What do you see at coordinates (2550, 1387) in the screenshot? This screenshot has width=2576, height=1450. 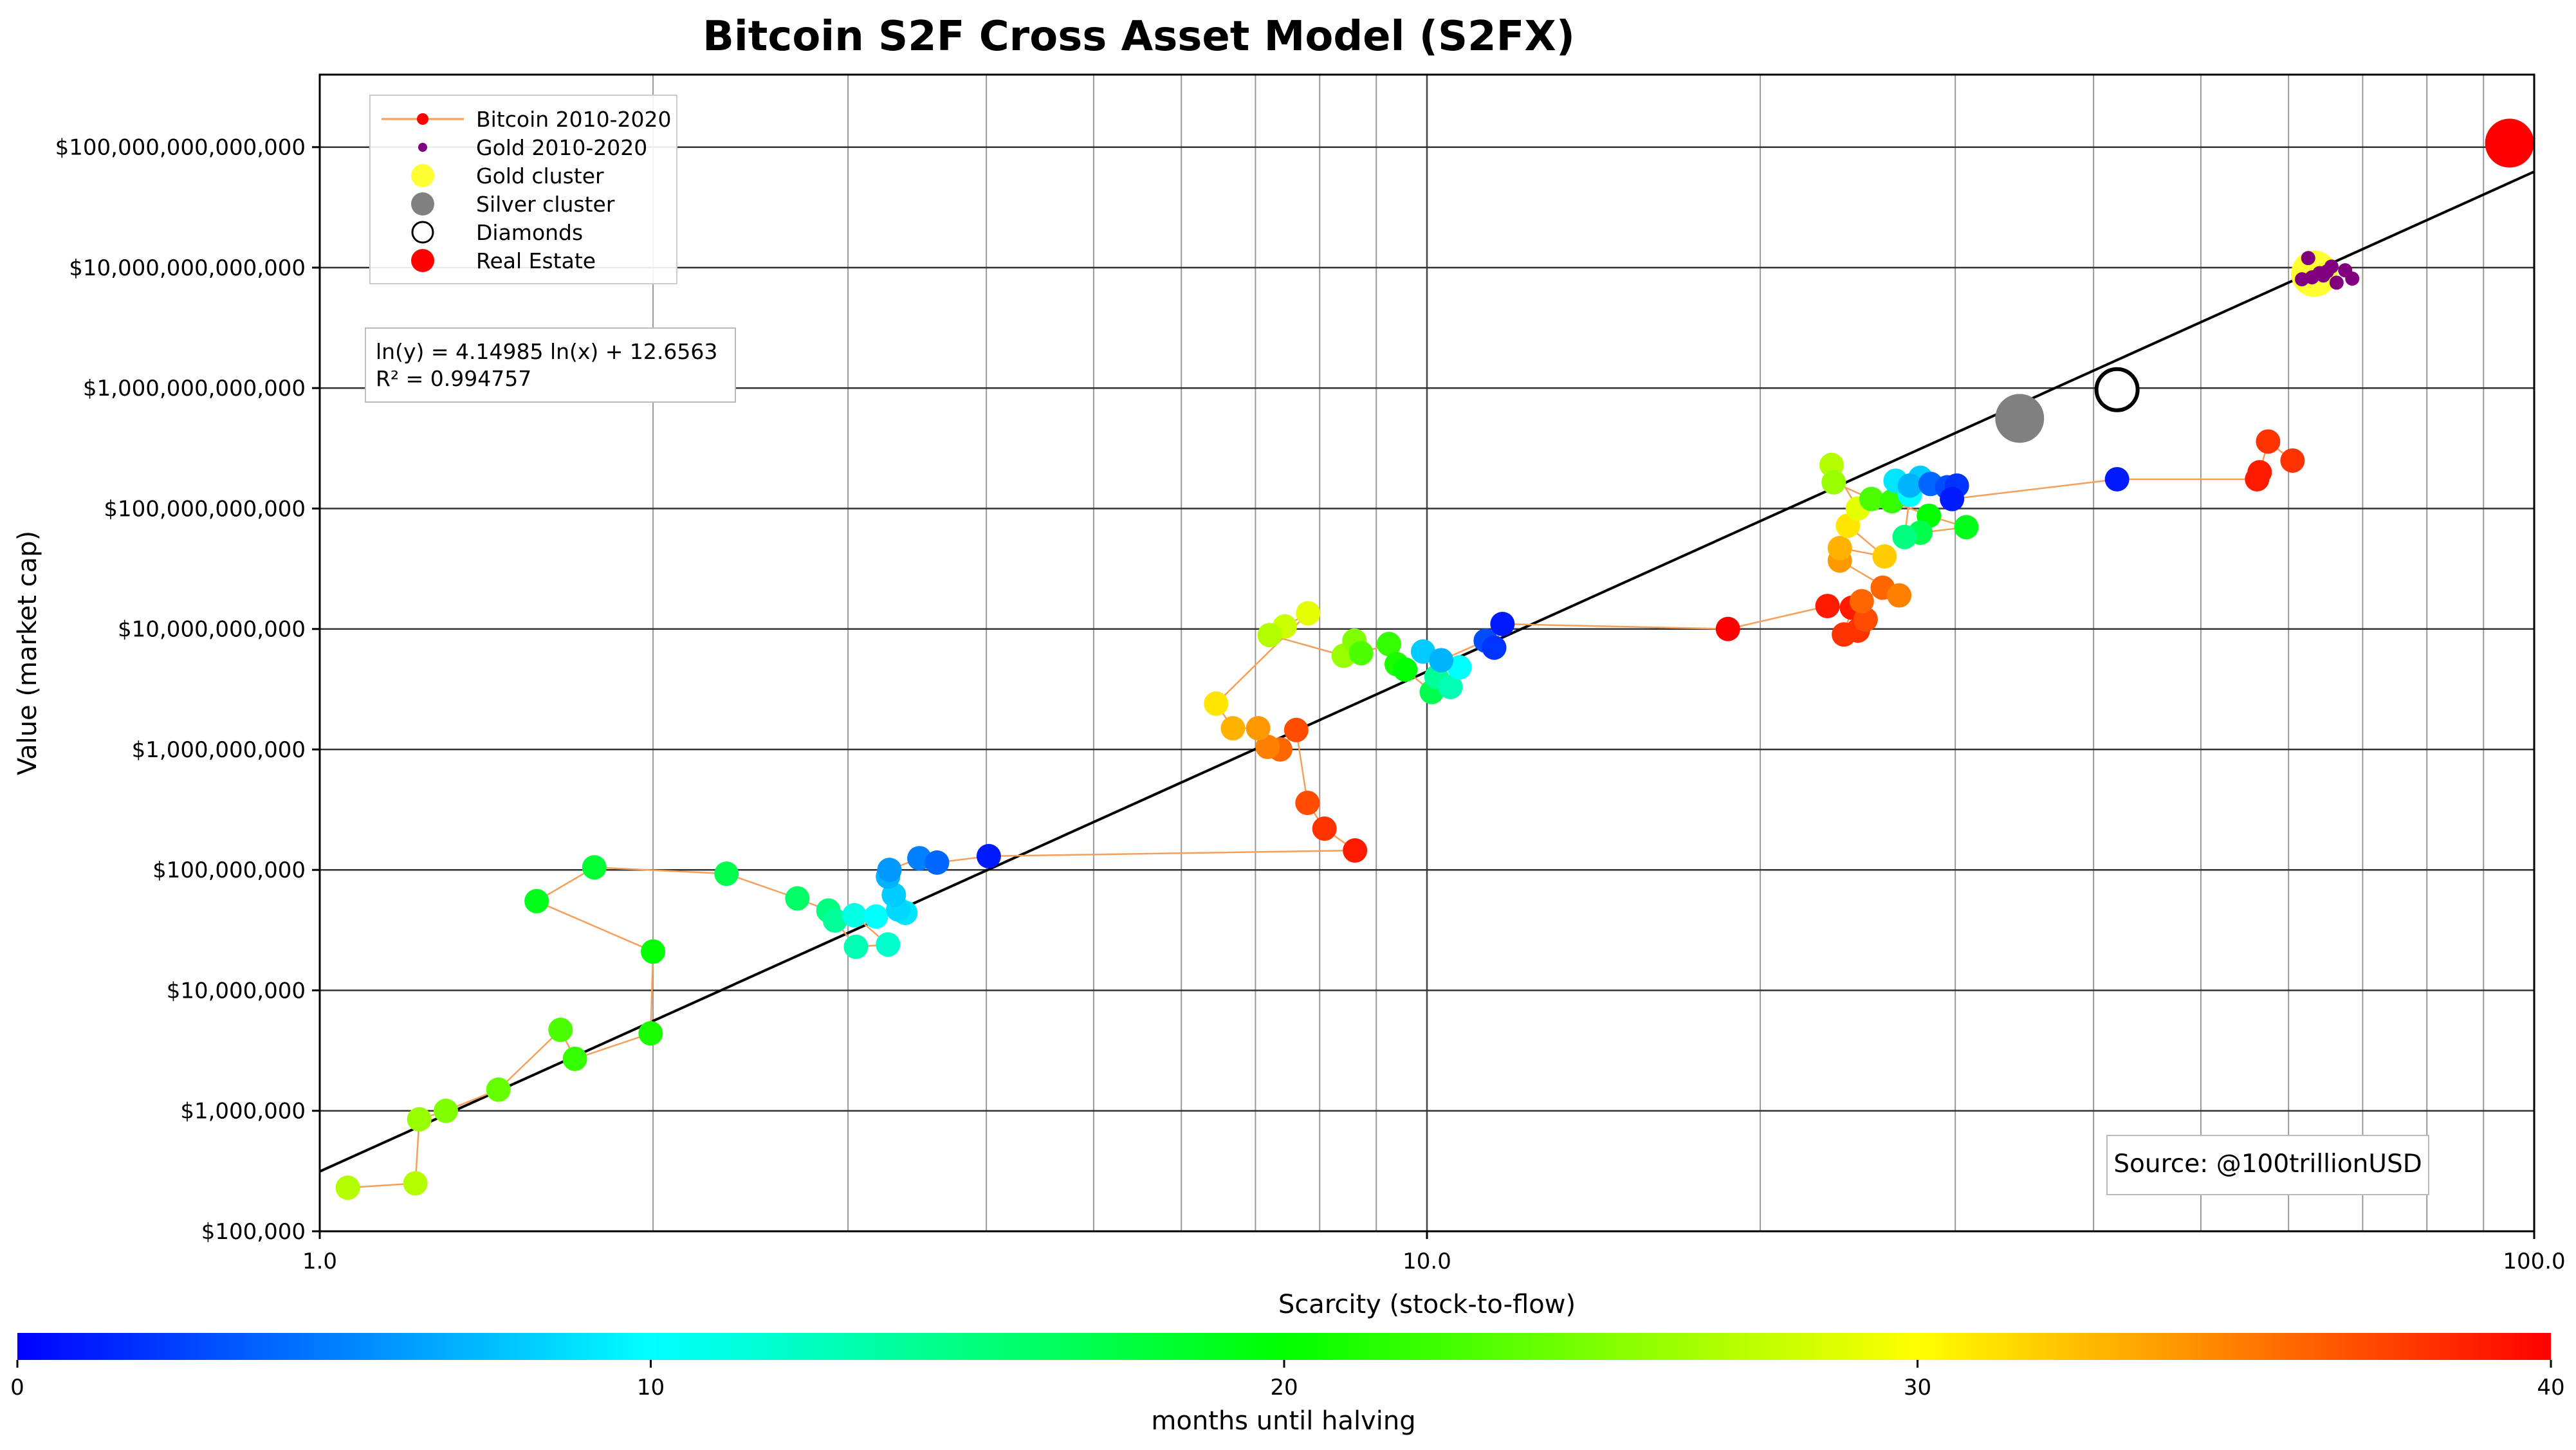 I see `colorbar-tick-label: 40` at bounding box center [2550, 1387].